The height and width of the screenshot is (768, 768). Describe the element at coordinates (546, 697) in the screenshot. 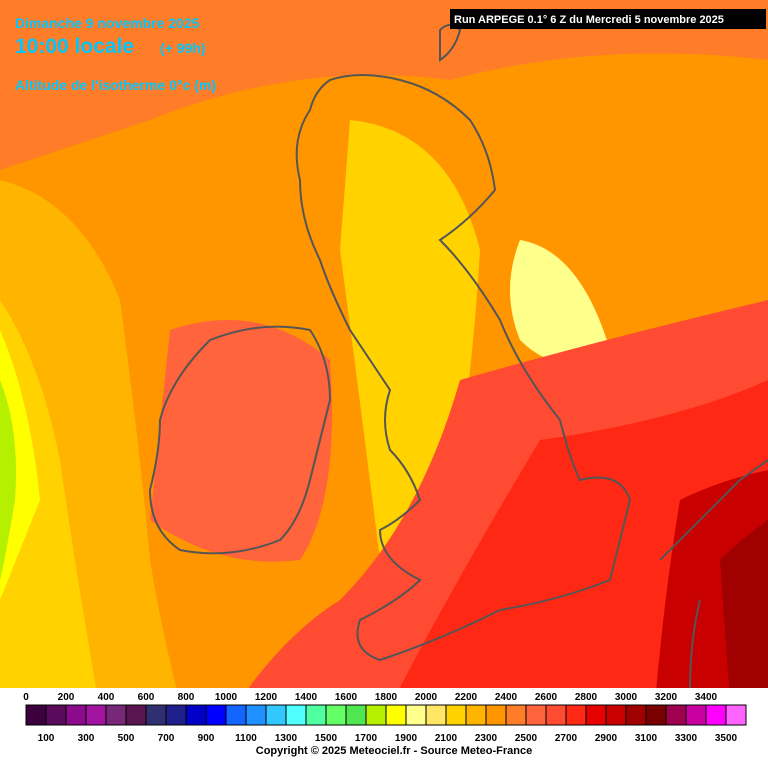

I see `legend-label: 2600` at that location.